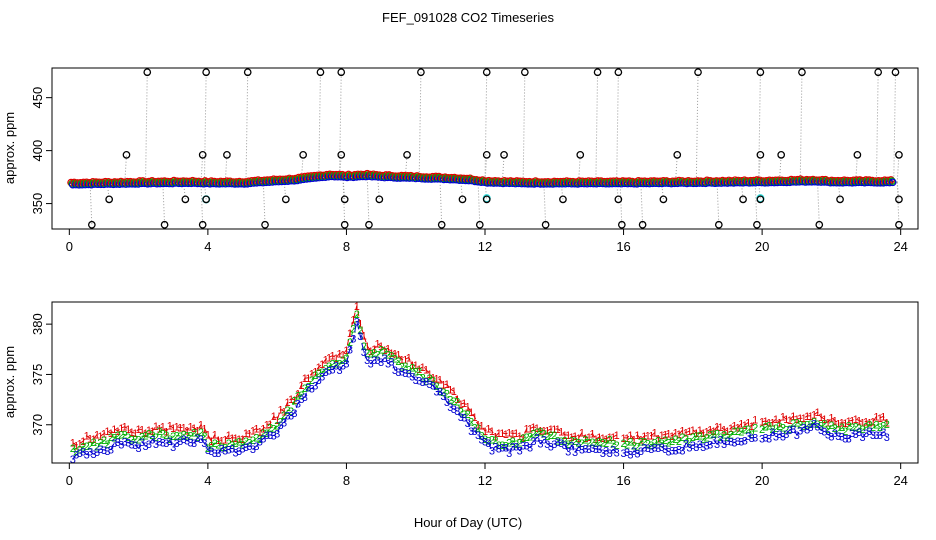 The height and width of the screenshot is (540, 936). Describe the element at coordinates (346, 480) in the screenshot. I see `bottom-x-tick-label: 8` at that location.